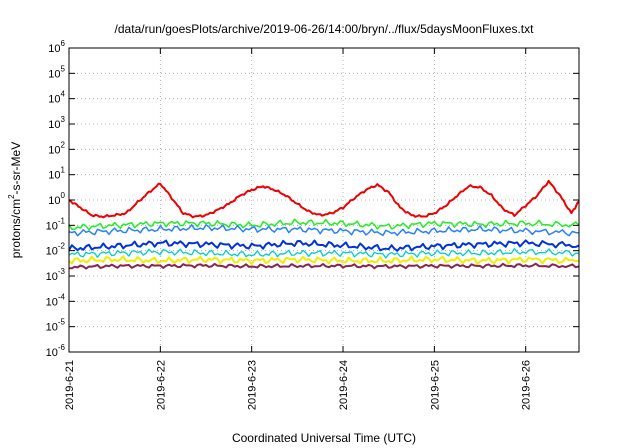 The width and height of the screenshot is (640, 448). I want to click on x-tick-label: 2019-6-24, so click(344, 385).